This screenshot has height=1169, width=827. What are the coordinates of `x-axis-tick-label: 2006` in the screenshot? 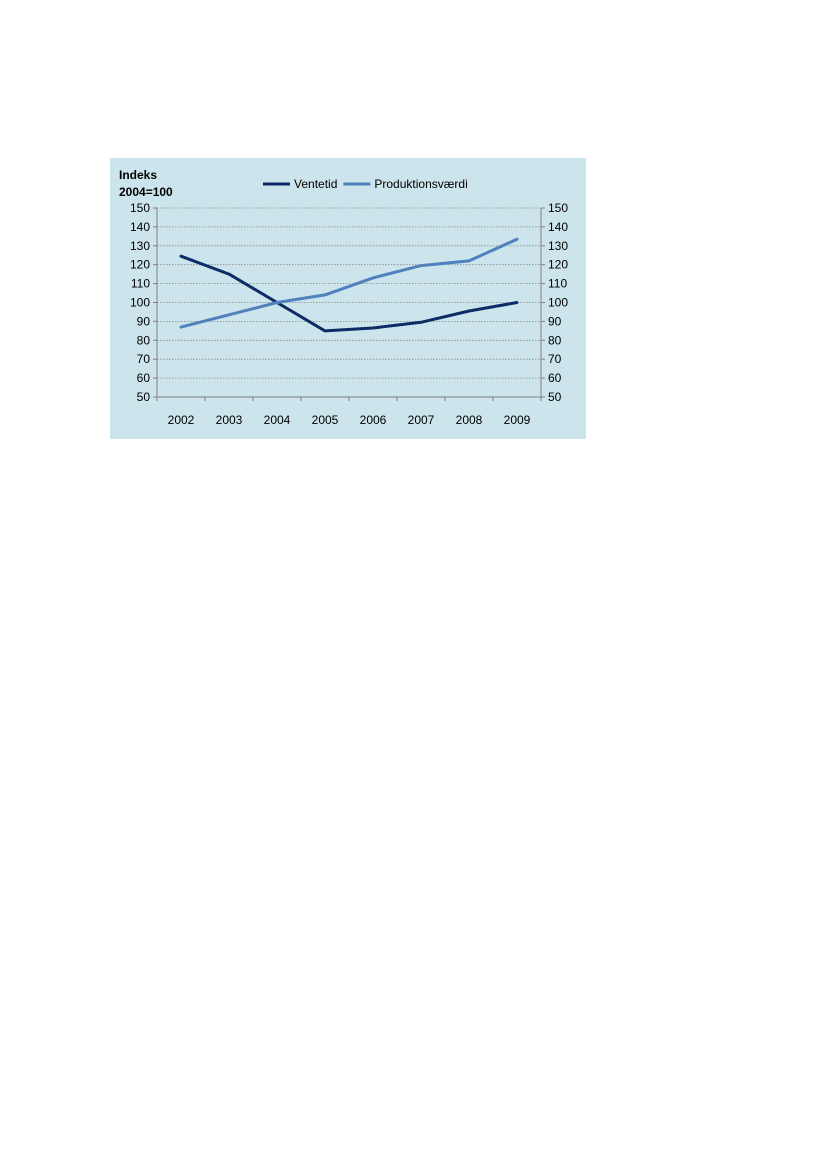 It's located at (373, 420).